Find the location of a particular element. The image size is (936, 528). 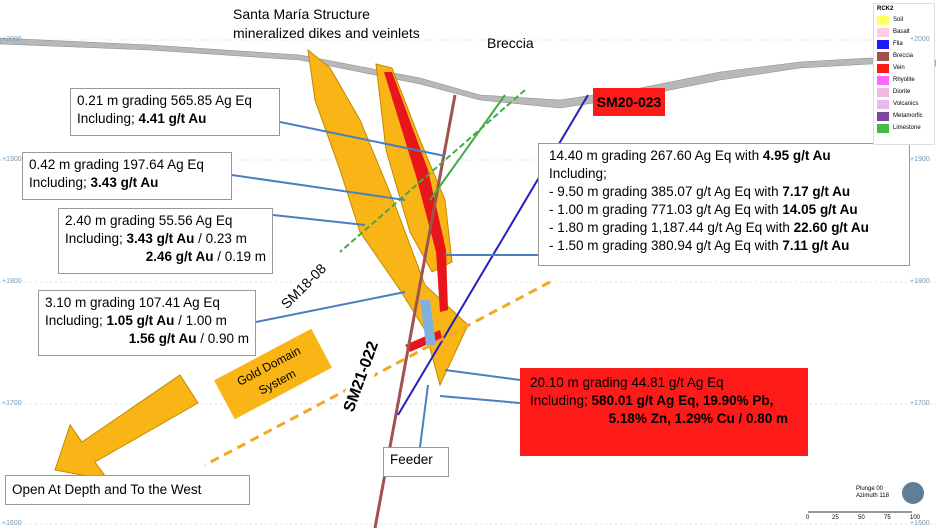

legend-label: Flla is located at coordinates (898, 44).